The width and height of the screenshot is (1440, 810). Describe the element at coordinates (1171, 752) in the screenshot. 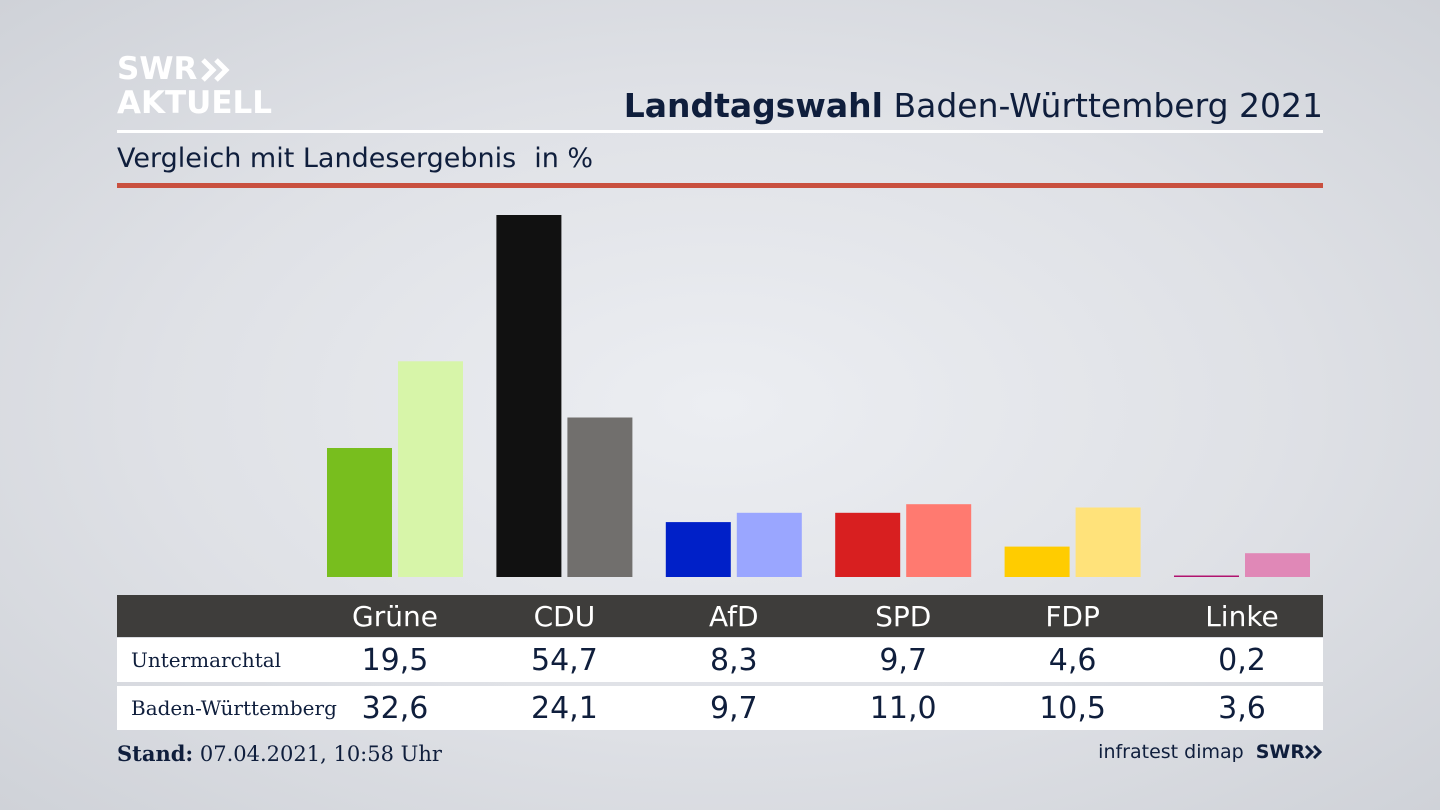

I see `source-label: infratest dimap` at that location.